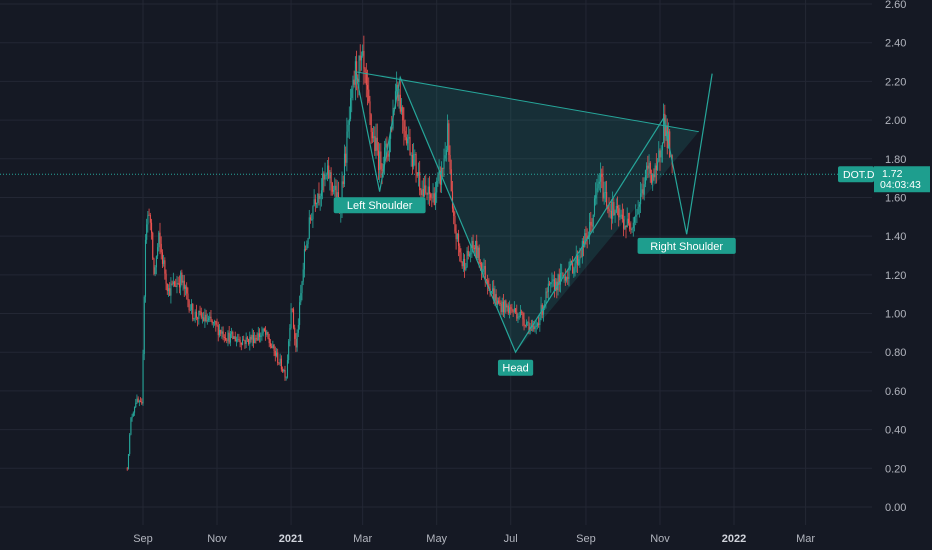 The width and height of the screenshot is (932, 550). What do you see at coordinates (895, 237) in the screenshot?
I see `y-tick-label: 1.40` at bounding box center [895, 237].